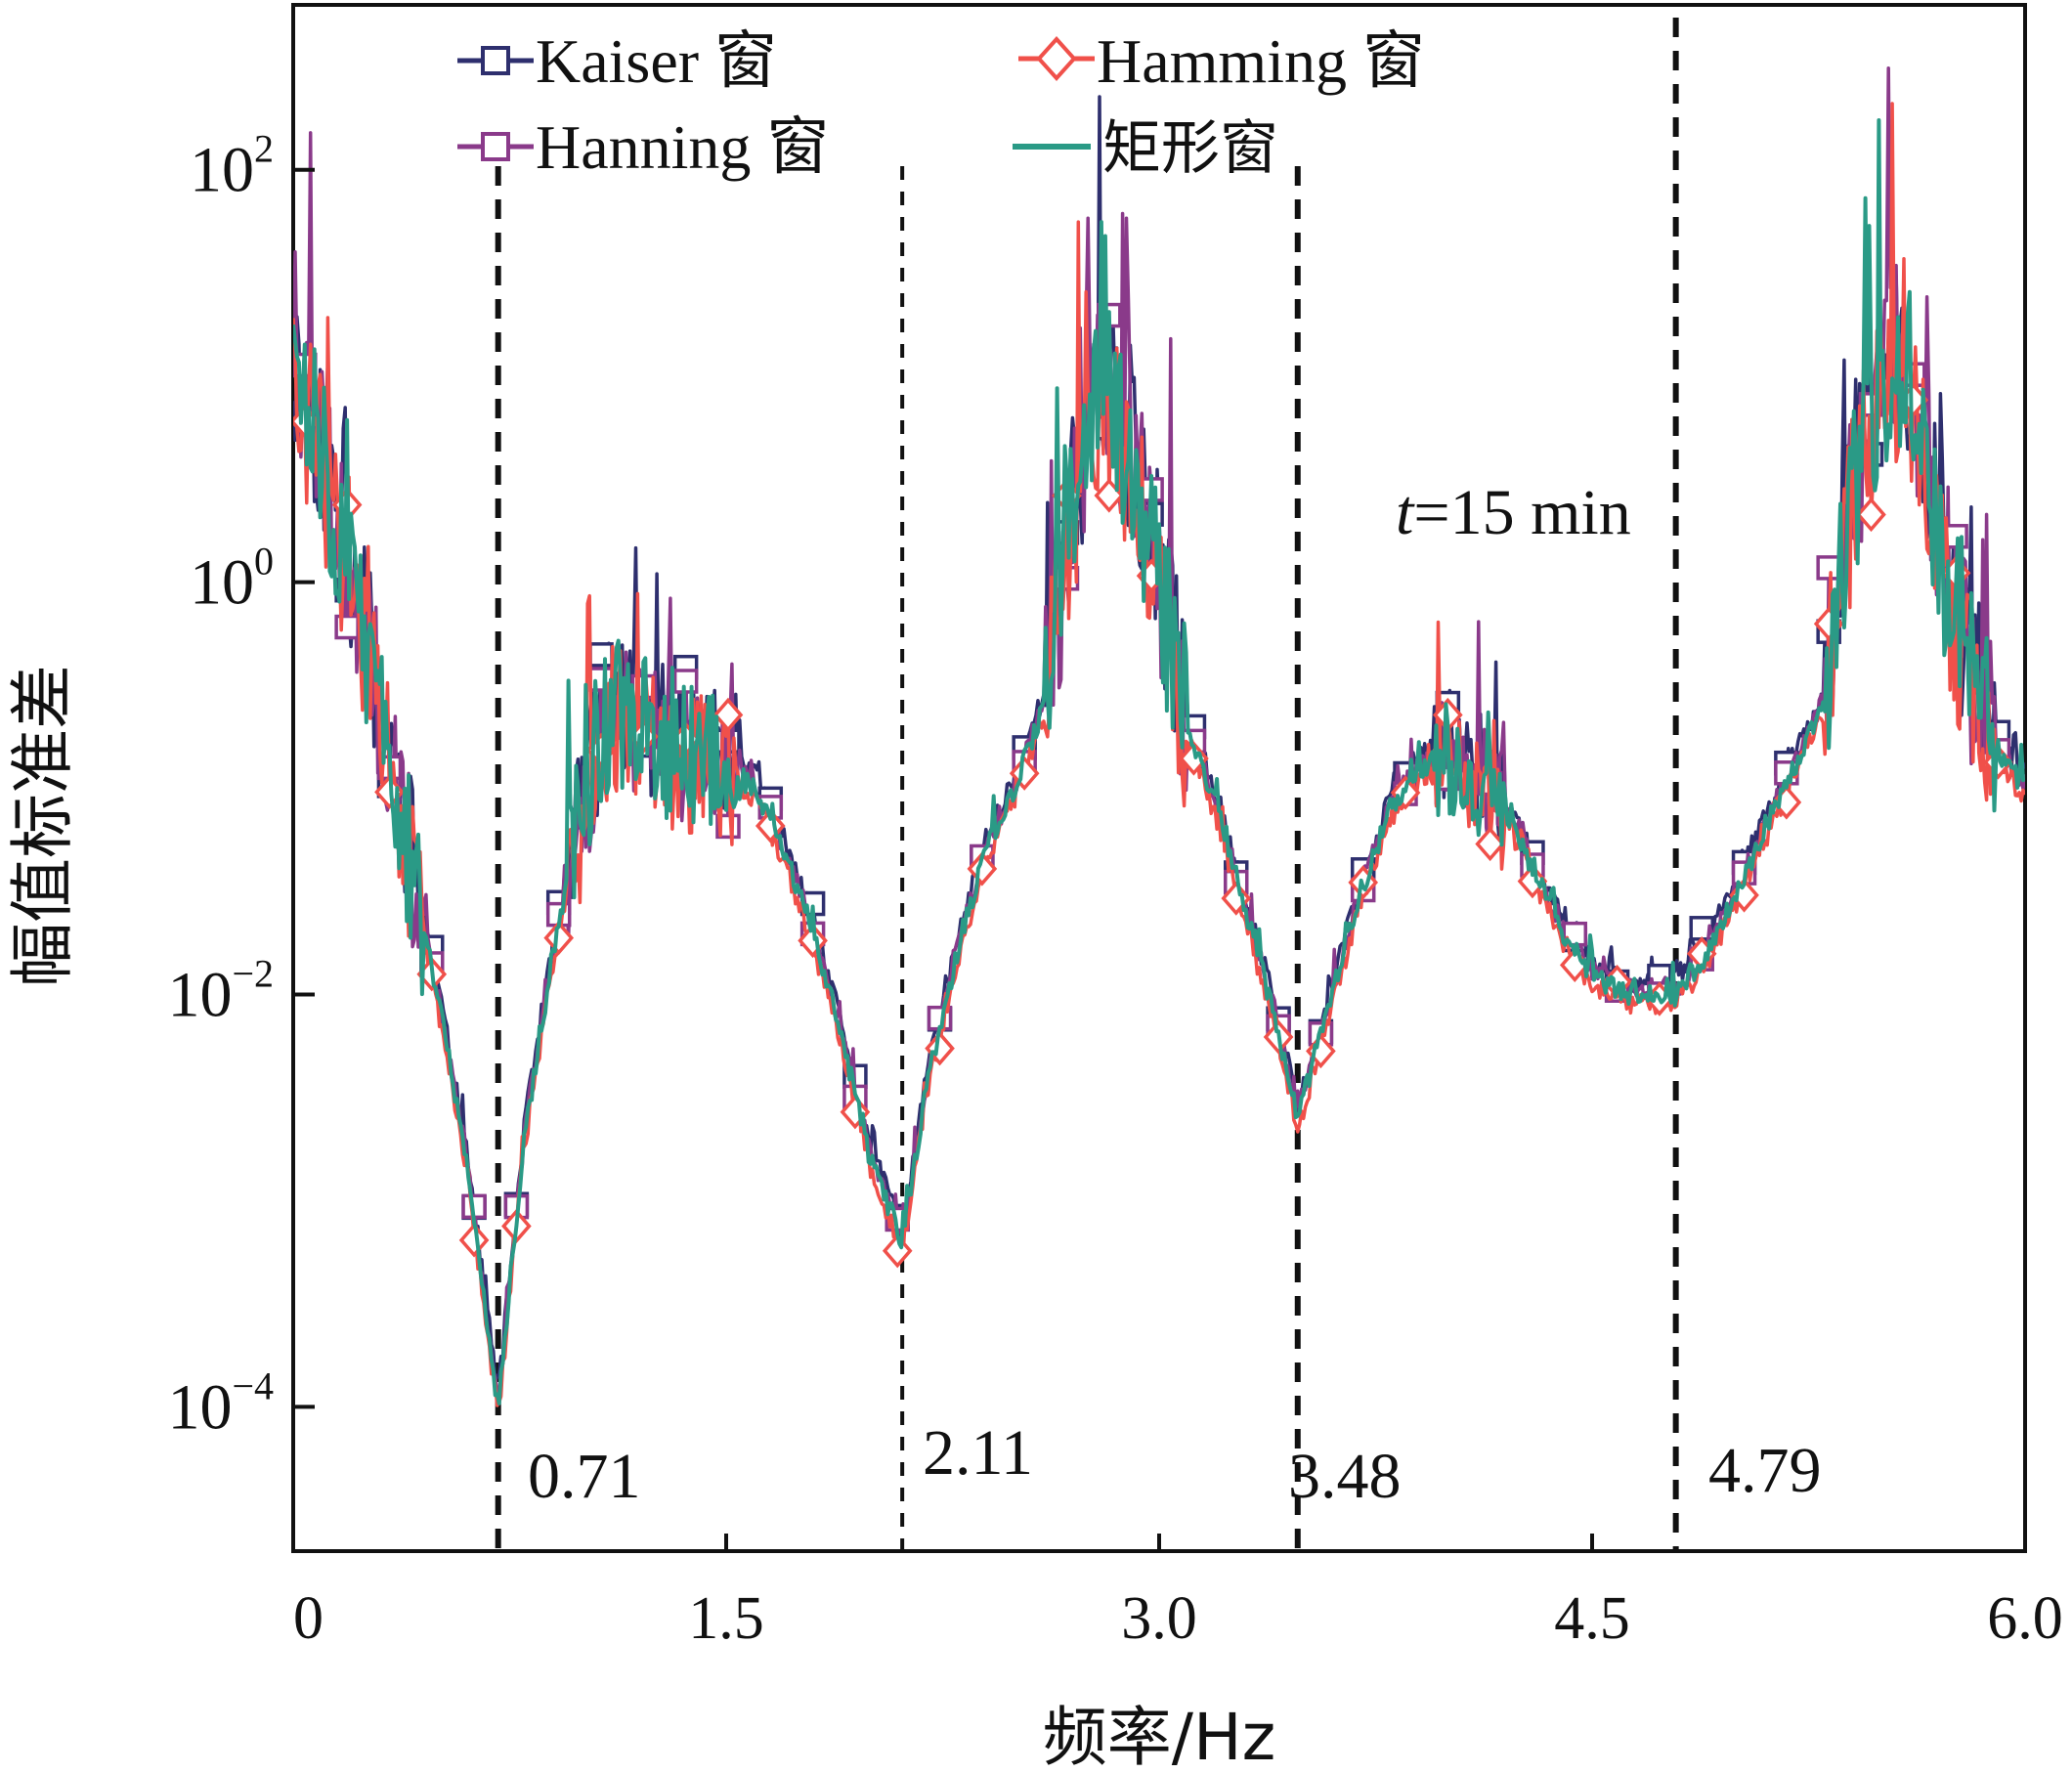 This screenshot has width=2072, height=1773. I want to click on vline-label-1: 2.11, so click(978, 1453).